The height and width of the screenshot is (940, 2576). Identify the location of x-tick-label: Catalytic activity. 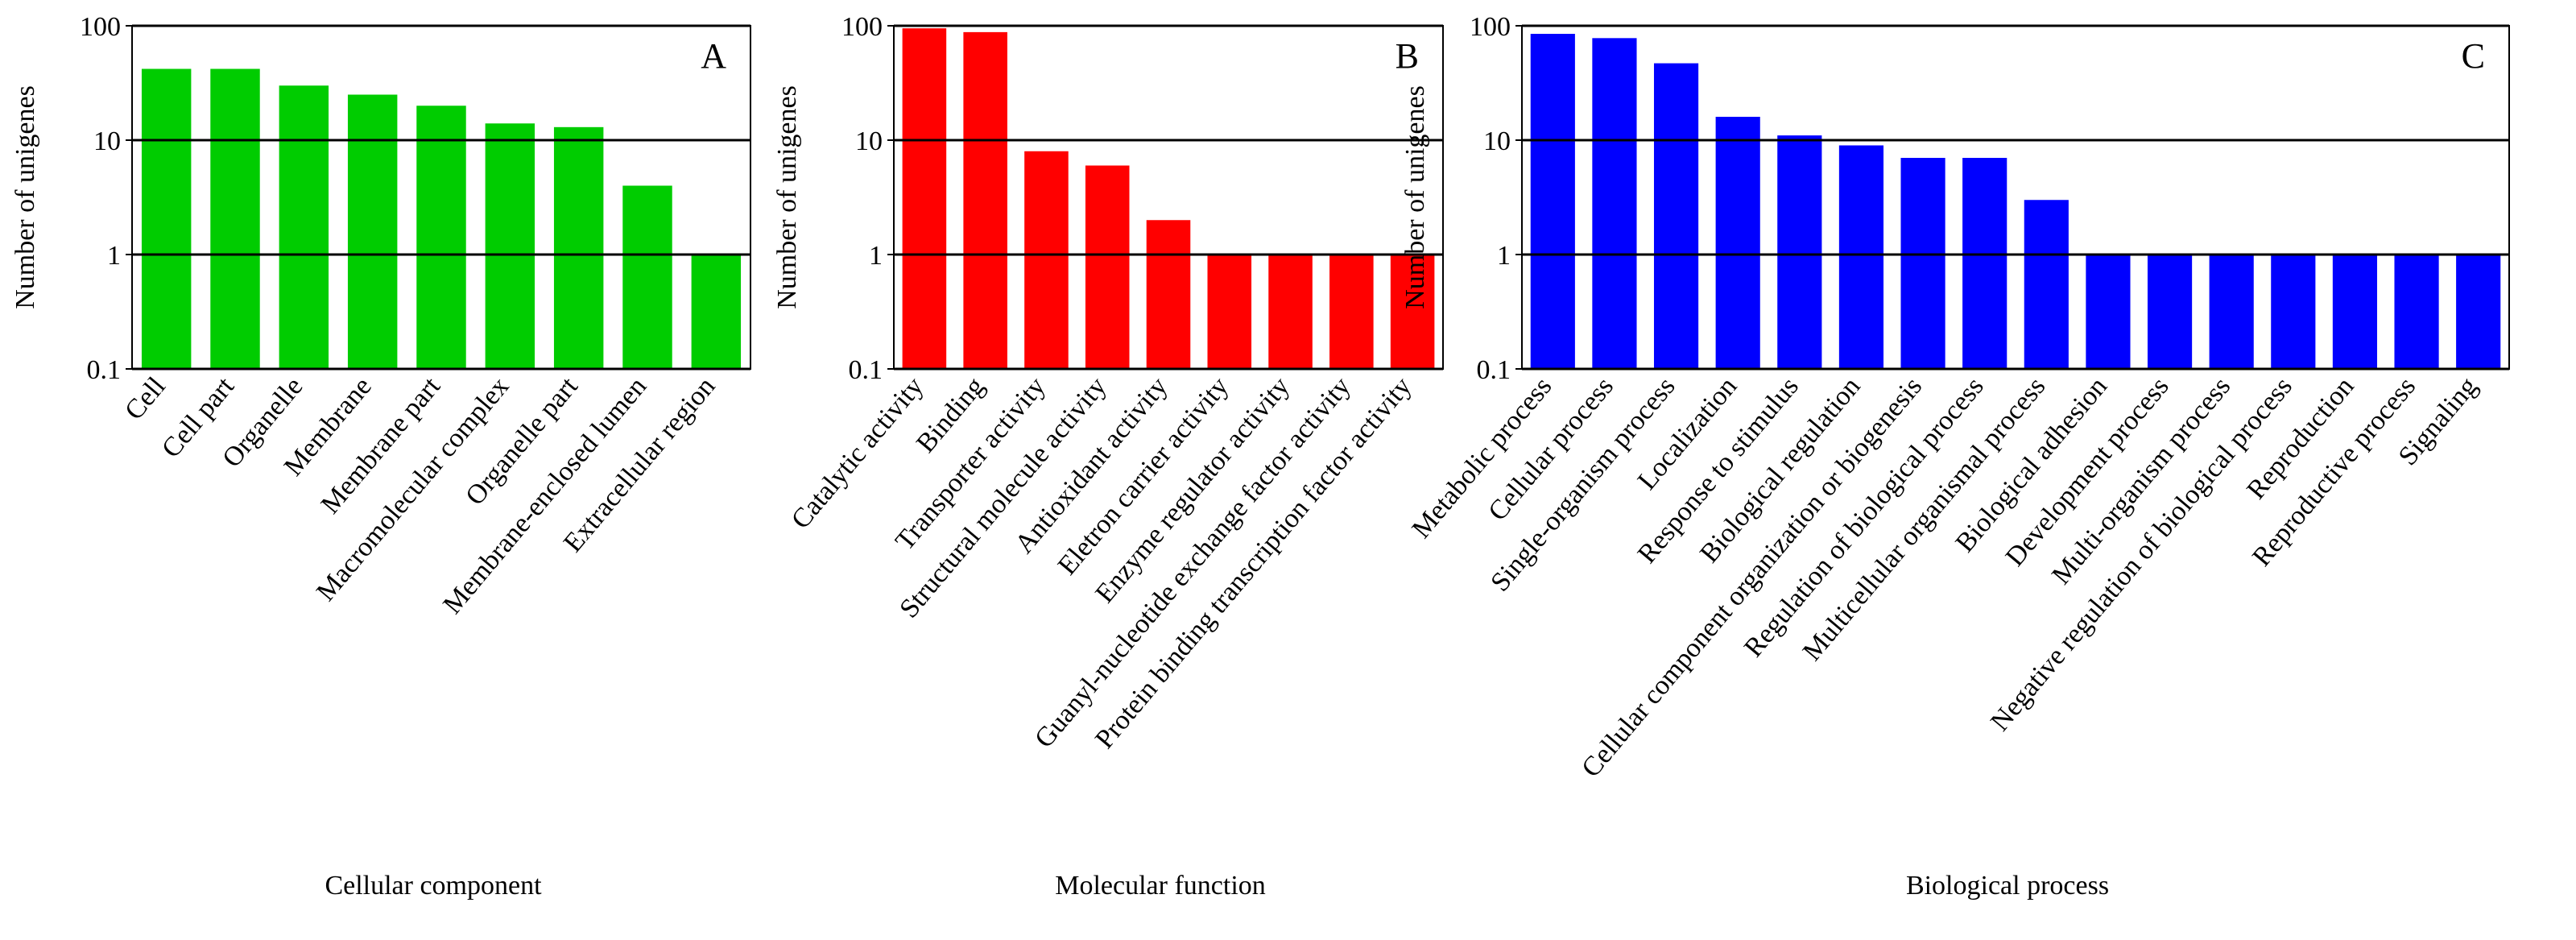
(858, 452).